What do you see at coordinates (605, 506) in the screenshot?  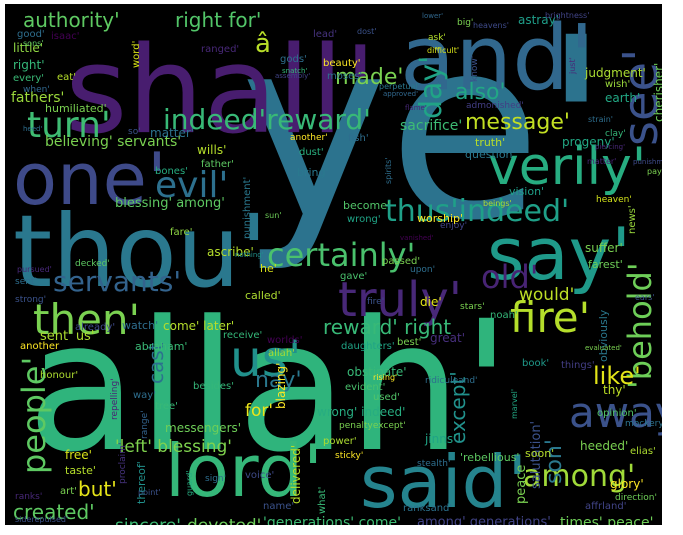 I see `cloud-word-affrland: affrland'` at bounding box center [605, 506].